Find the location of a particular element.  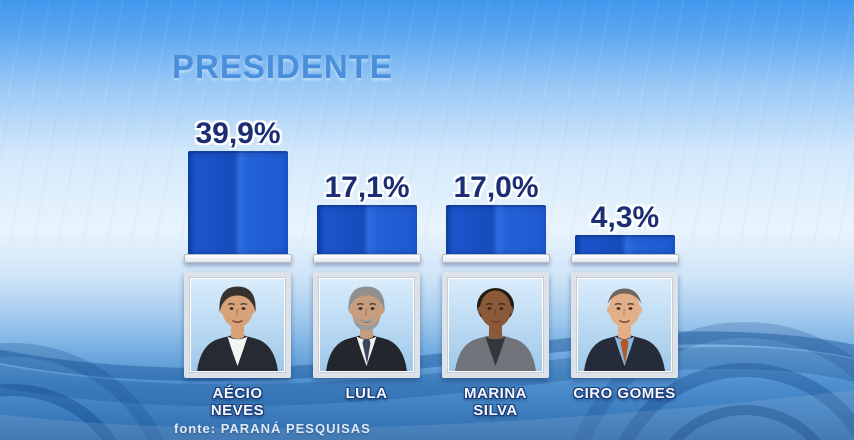

ciro-gomes-photo is located at coordinates (624, 325).